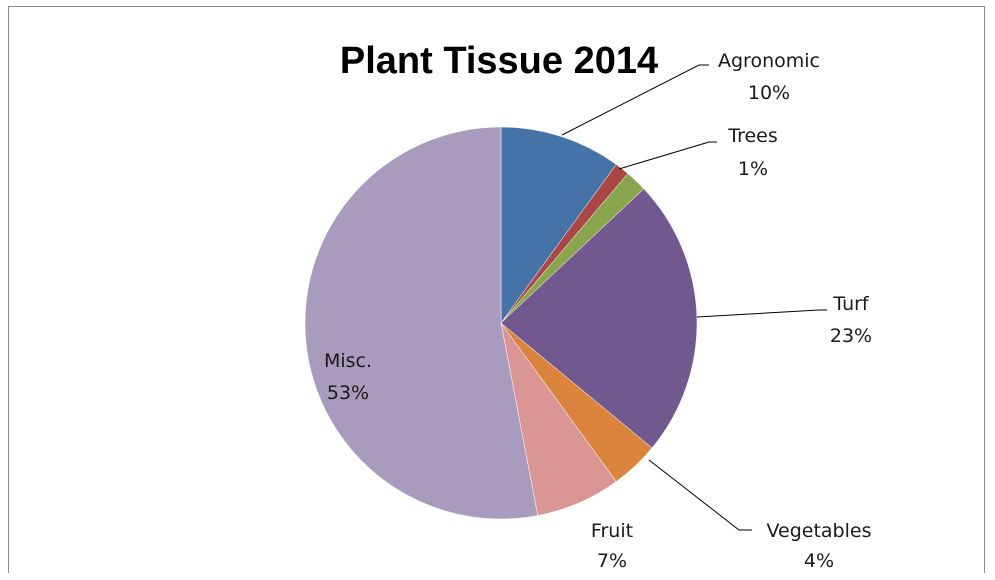 The image size is (995, 580). Describe the element at coordinates (819, 561) in the screenshot. I see `slice-label-percent: 4%` at that location.